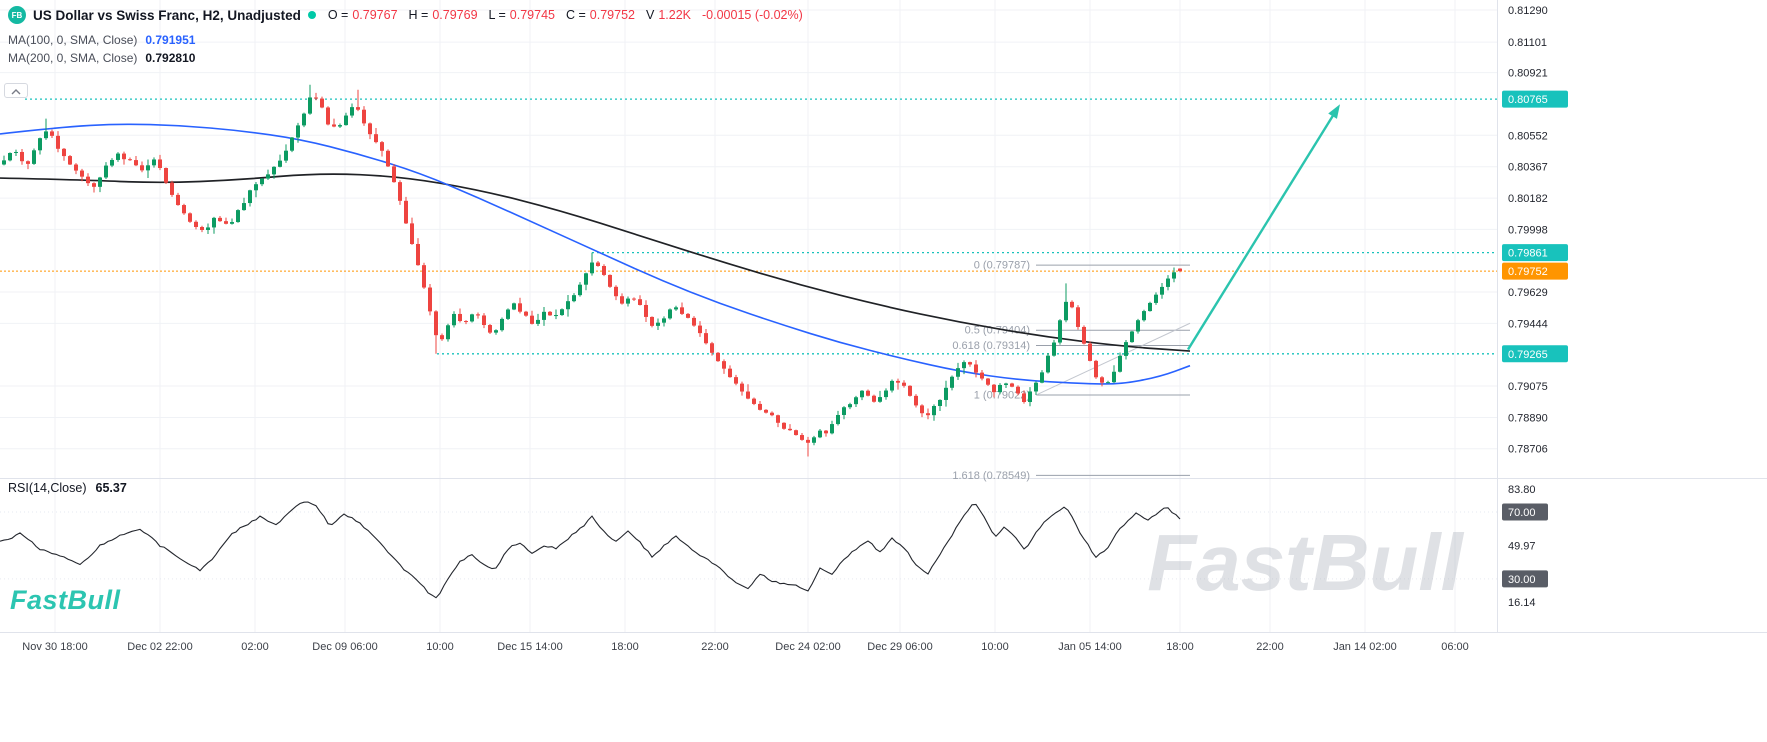 This screenshot has height=742, width=1767. What do you see at coordinates (1305, 562) in the screenshot?
I see `fastbull-watermark-large: FastBull` at bounding box center [1305, 562].